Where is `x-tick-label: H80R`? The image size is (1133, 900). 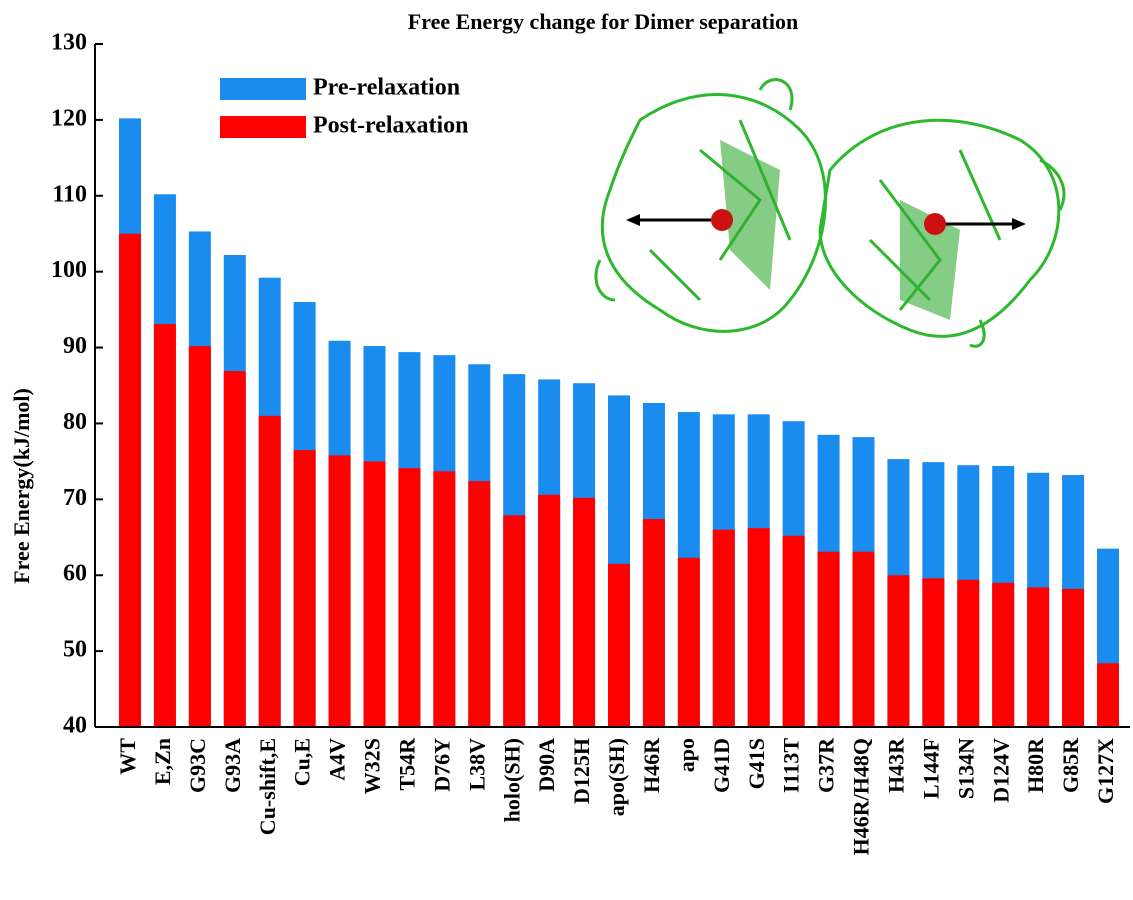
x-tick-label: H80R is located at coordinates (1035, 765).